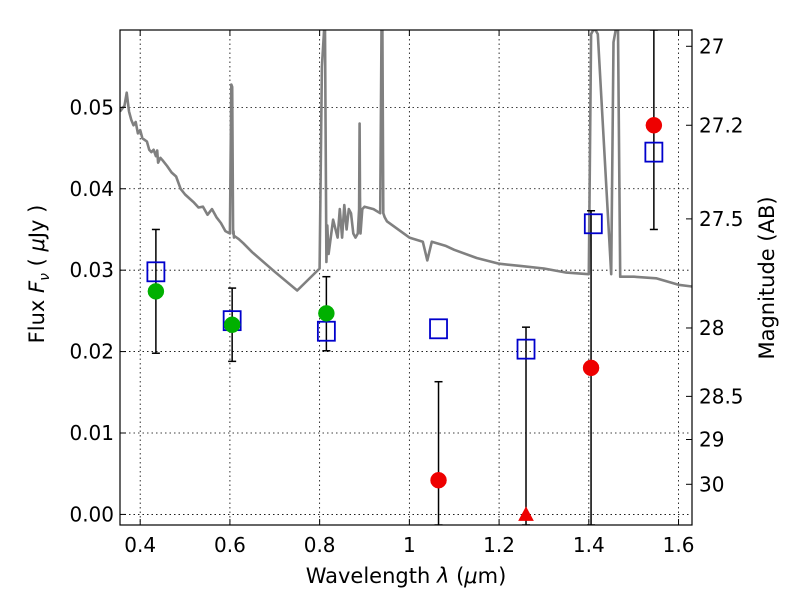  I want to click on y2-tick-label: 30, so click(711, 484).